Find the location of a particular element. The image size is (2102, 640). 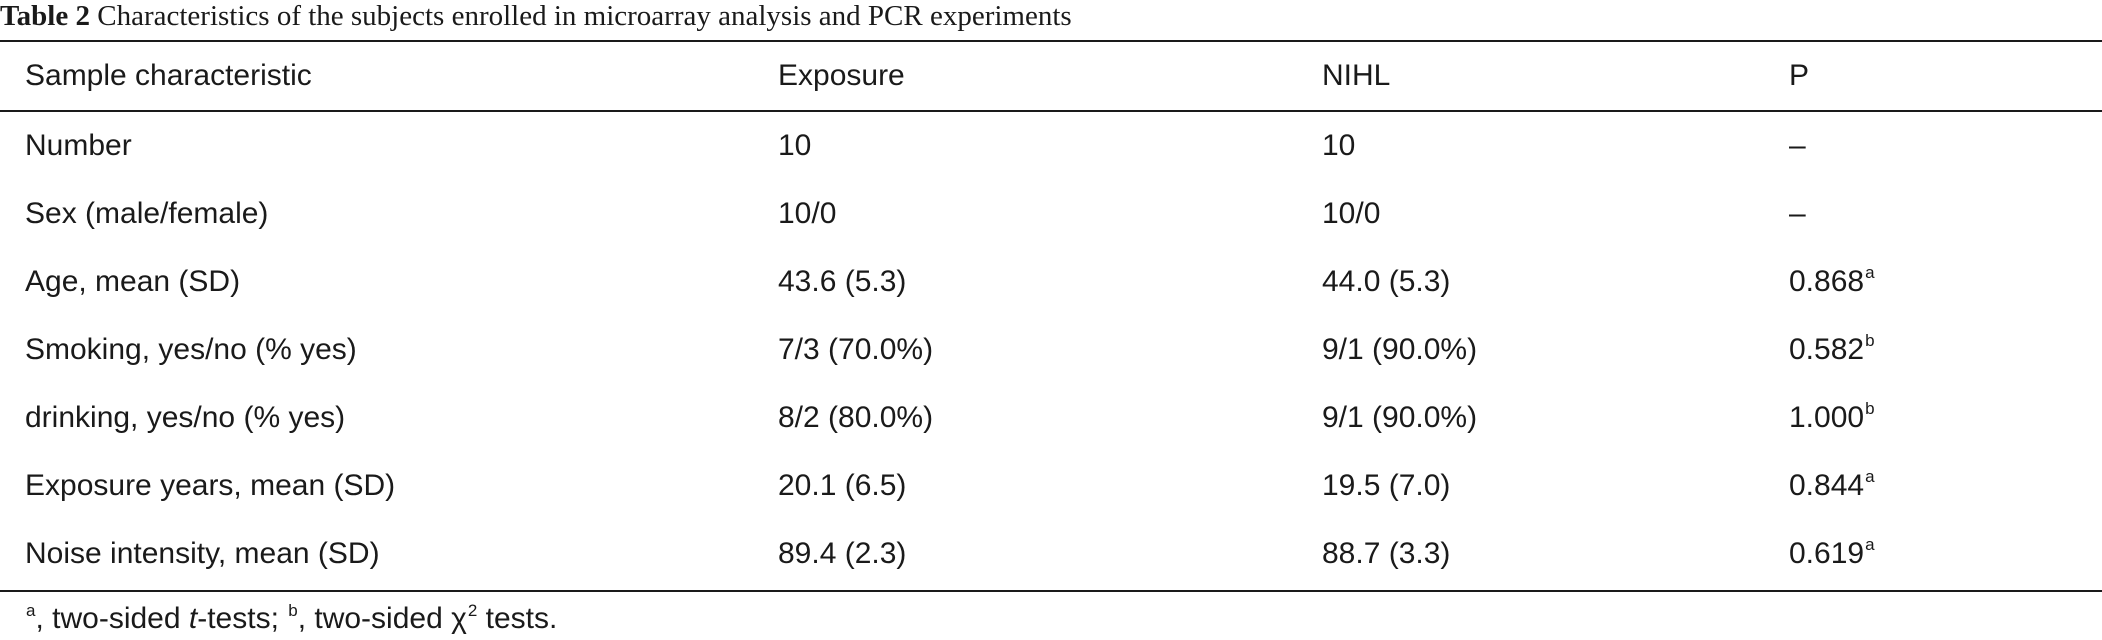

header-sample-characteristic: Sample characteristic is located at coordinates (168, 75).